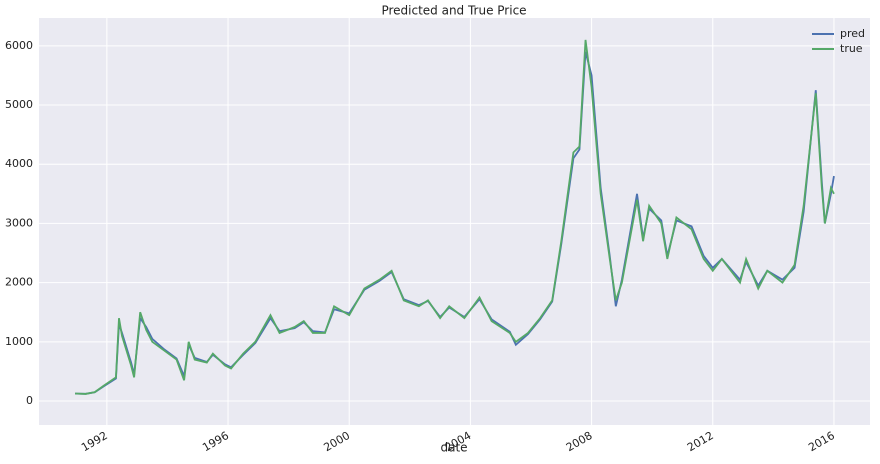 This screenshot has height=464, width=880. What do you see at coordinates (453, 448) in the screenshot?
I see `x-axis-label: date` at bounding box center [453, 448].